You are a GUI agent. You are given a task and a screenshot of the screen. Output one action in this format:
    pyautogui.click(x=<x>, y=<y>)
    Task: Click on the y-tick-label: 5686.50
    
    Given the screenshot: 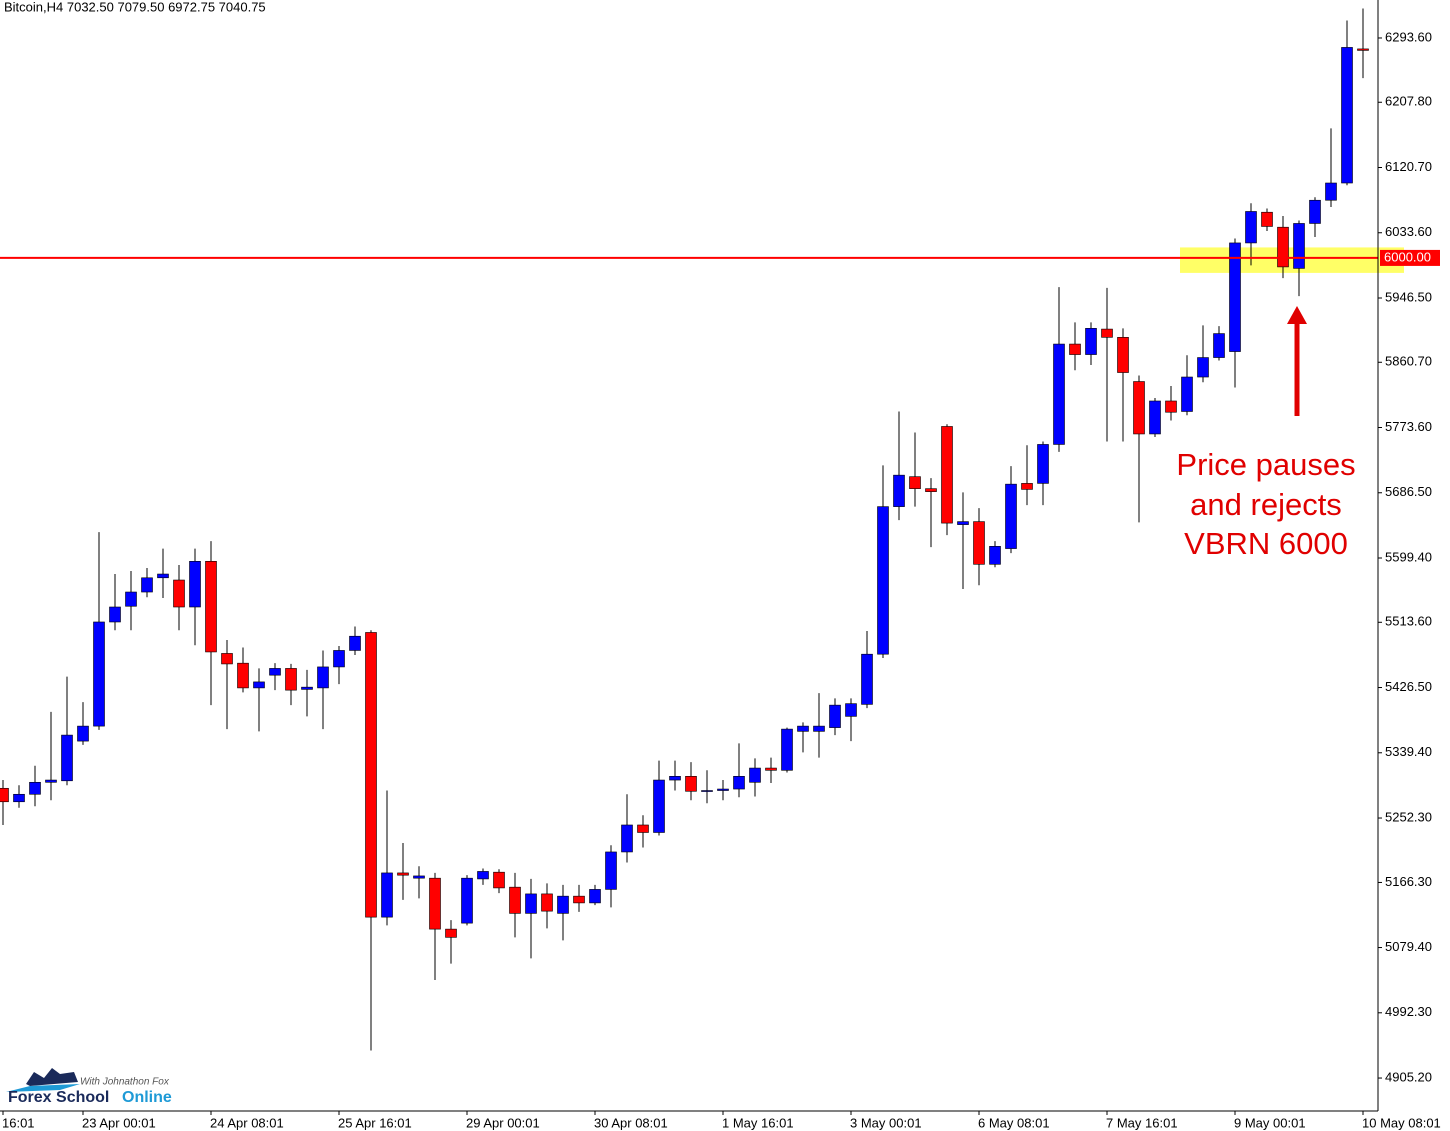 What is the action you would take?
    pyautogui.click(x=1408, y=491)
    